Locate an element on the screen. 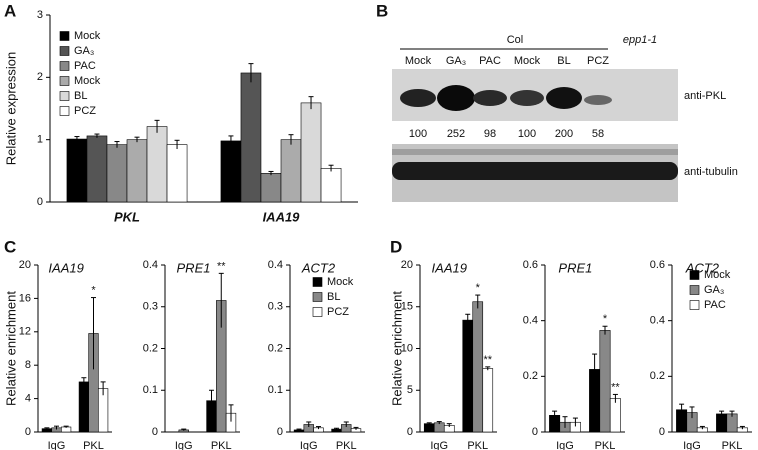 The image size is (758, 450). y-tick-label: 15 is located at coordinates (407, 307).